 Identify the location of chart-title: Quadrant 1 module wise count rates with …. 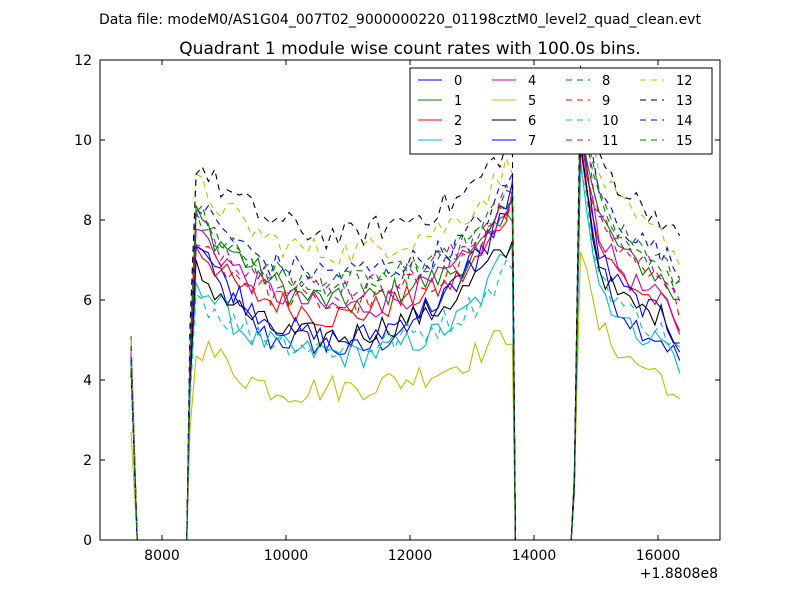
(409, 49).